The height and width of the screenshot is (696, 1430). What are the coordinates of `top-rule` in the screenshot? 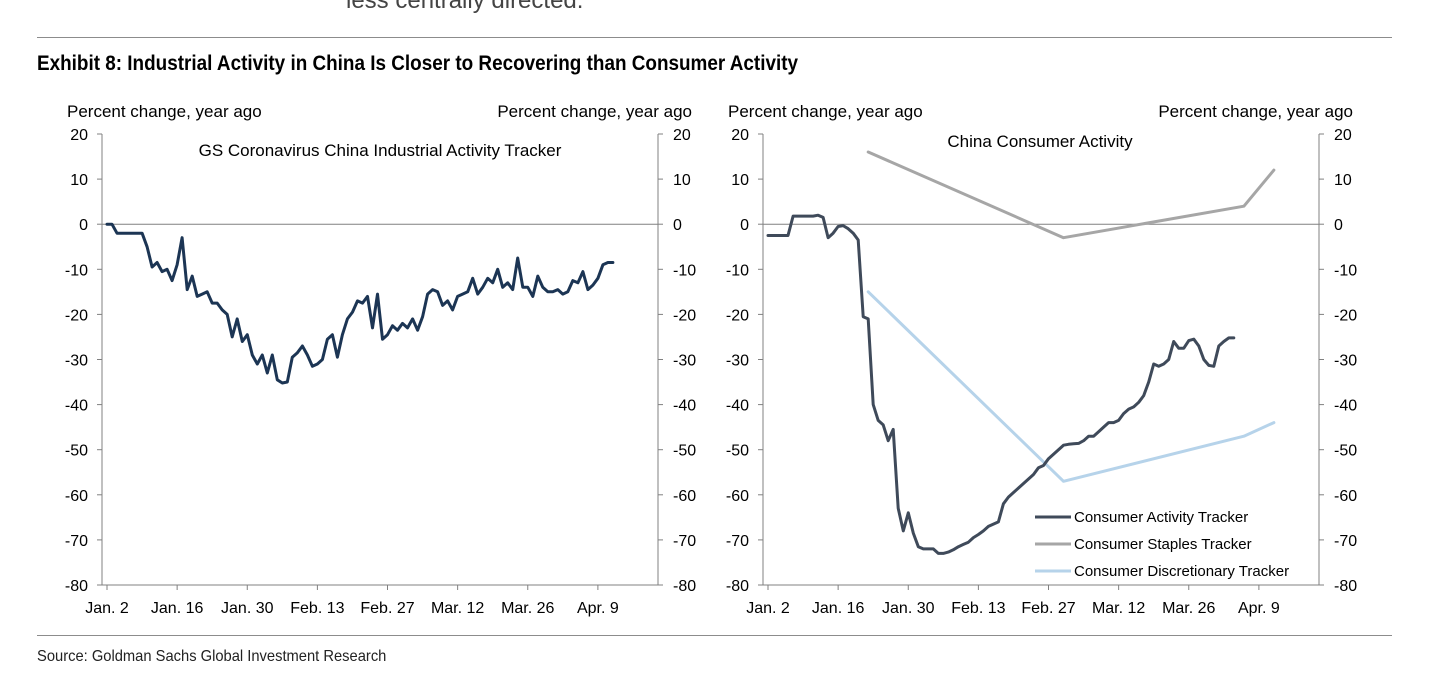 It's located at (714, 37).